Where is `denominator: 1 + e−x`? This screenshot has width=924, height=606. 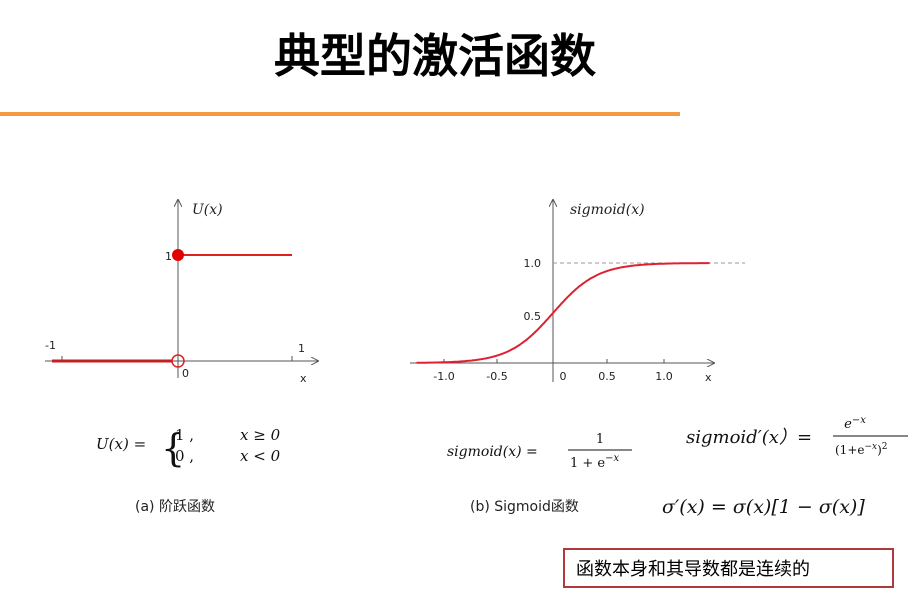
denominator: 1 + e−x is located at coordinates (595, 462).